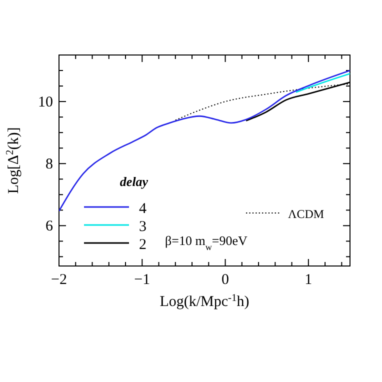 The image size is (382, 382). Describe the element at coordinates (143, 209) in the screenshot. I see `legend-label: 4` at that location.